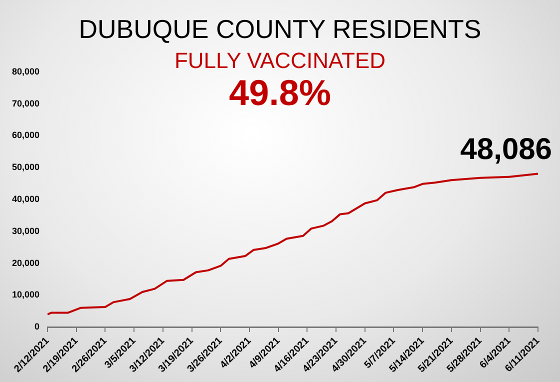 Image resolution: width=560 pixels, height=382 pixels. I want to click on y-tick-label: 20,000, so click(26, 263).